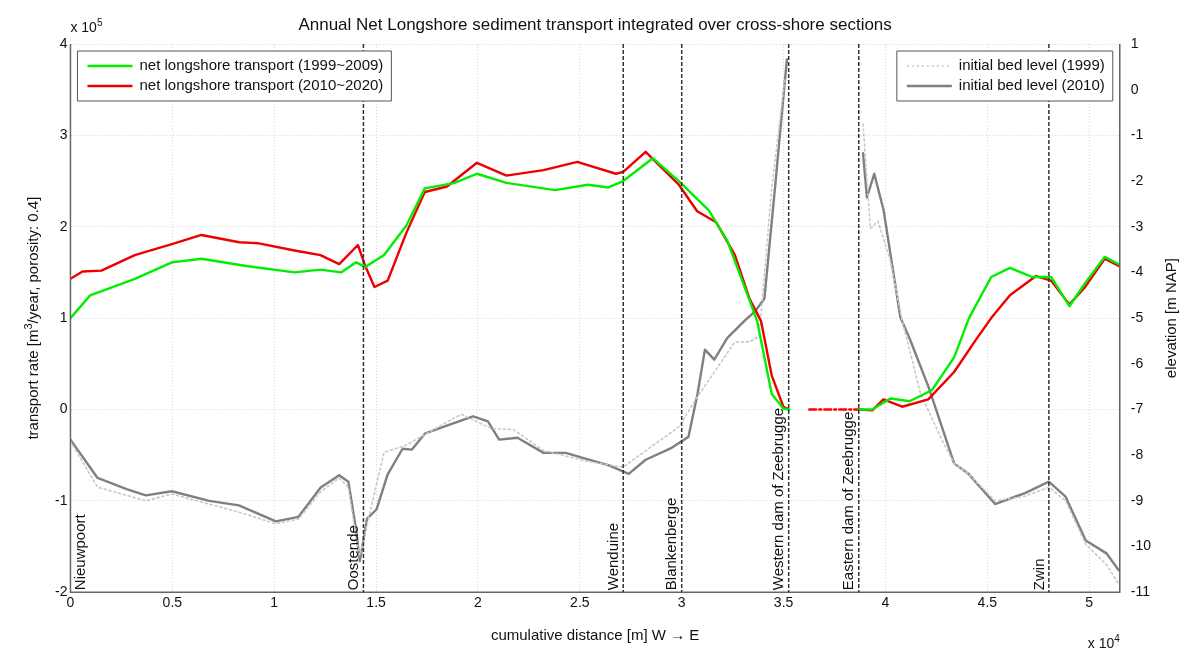  I want to click on annotation: Nieuwpoort, so click(80, 552).